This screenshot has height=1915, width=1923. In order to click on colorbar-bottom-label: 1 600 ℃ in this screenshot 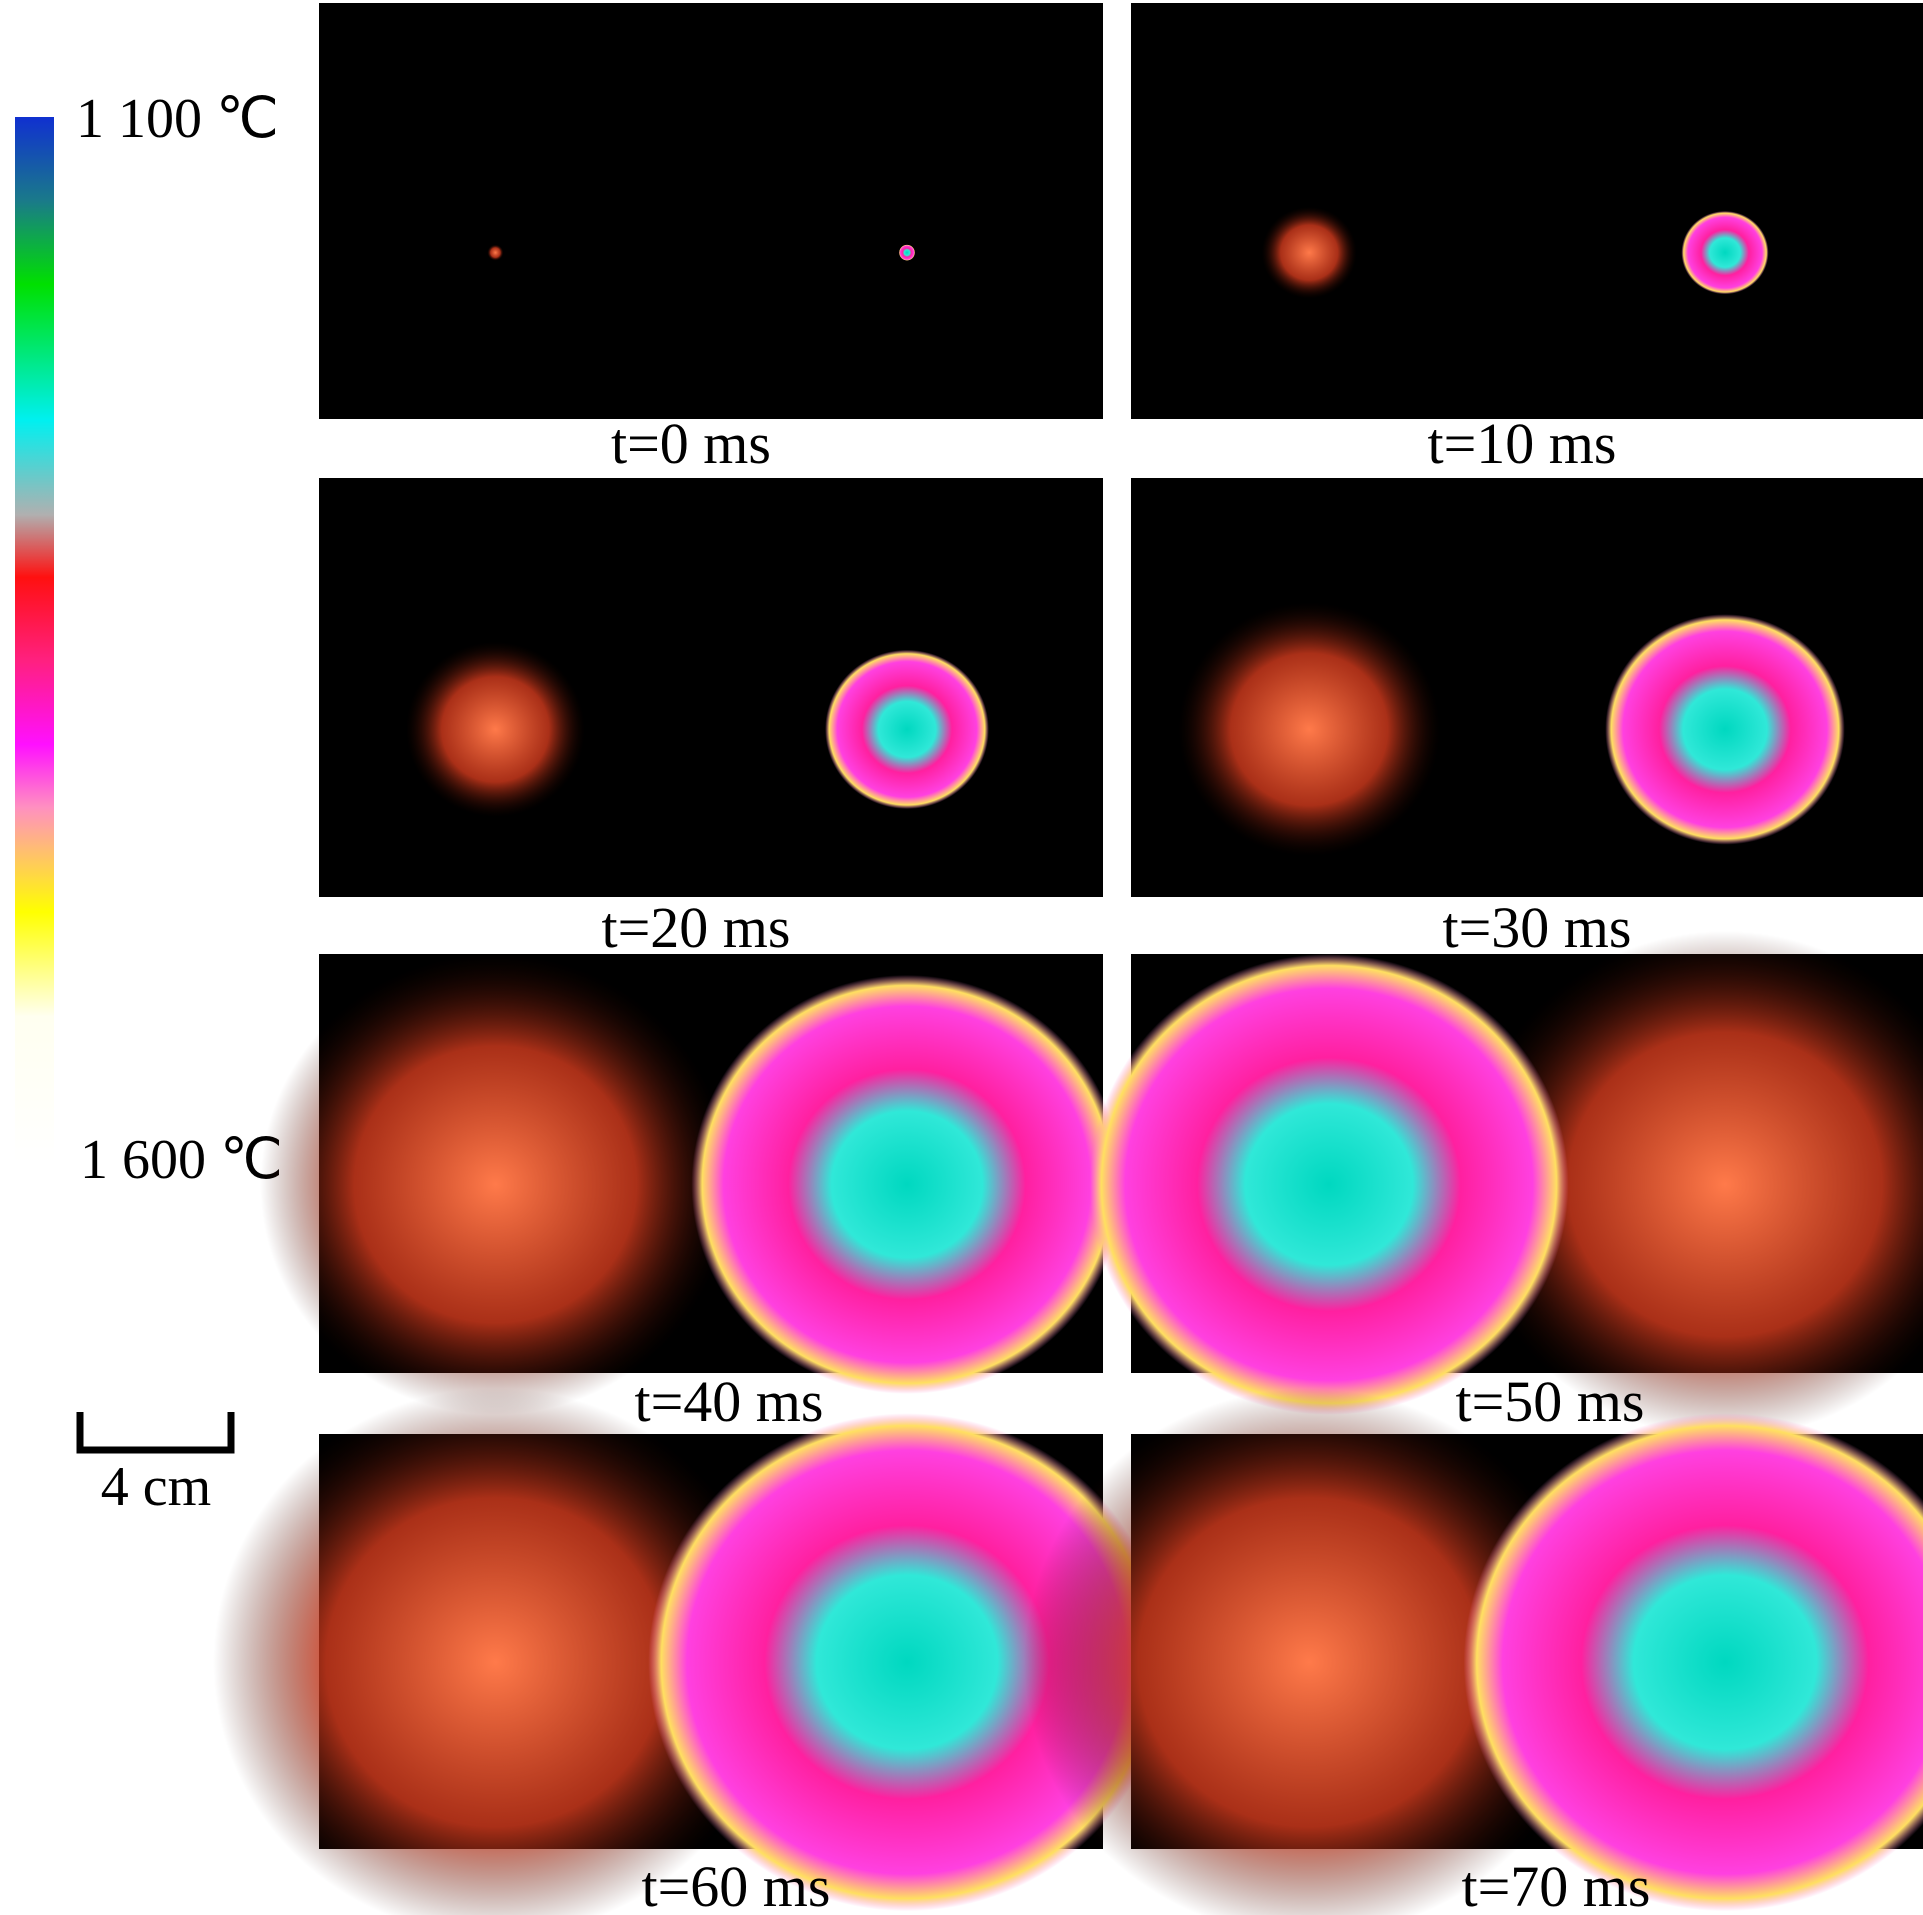, I will do `click(181, 1160)`.